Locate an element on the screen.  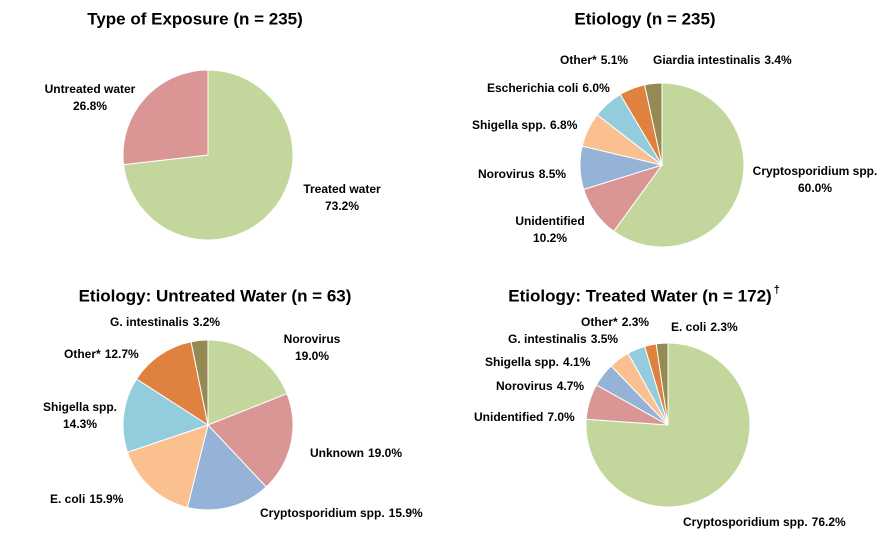
value-label: 26.8% is located at coordinates (90, 106).